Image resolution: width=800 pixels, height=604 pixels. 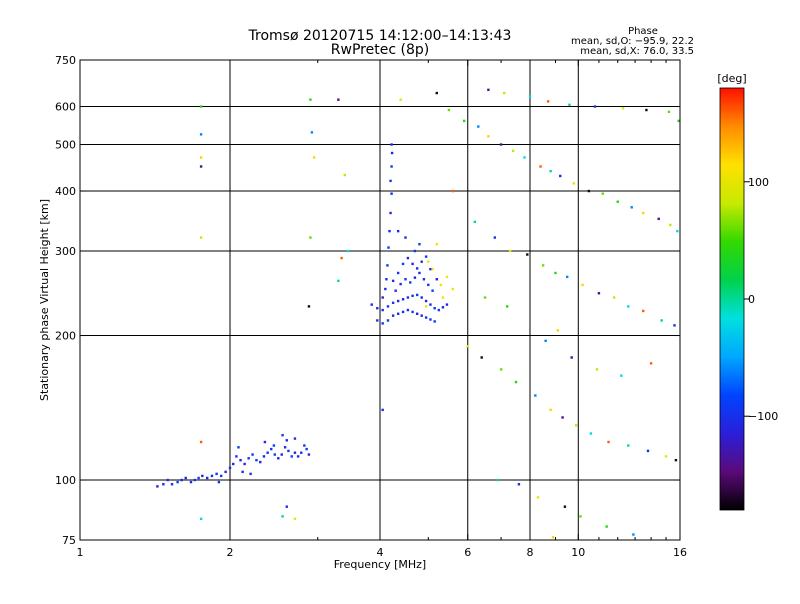 I want to click on y-tick-label: 75, so click(x=69, y=540).